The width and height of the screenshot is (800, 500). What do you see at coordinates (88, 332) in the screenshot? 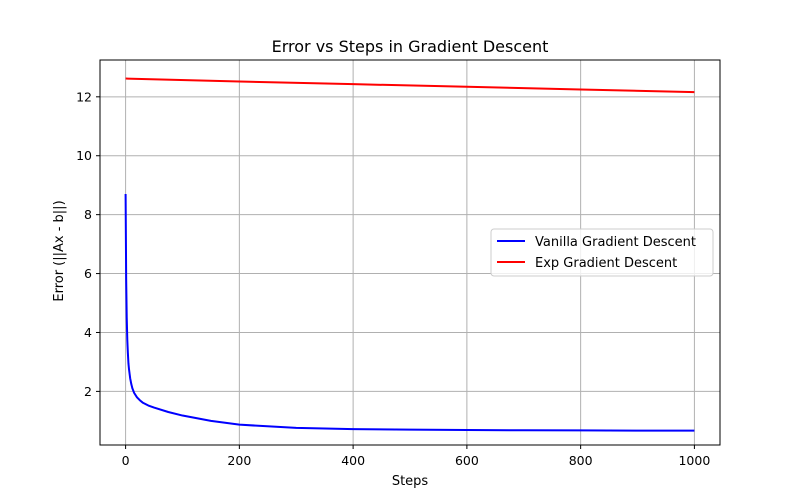
I see `y-tick-label: 4` at bounding box center [88, 332].